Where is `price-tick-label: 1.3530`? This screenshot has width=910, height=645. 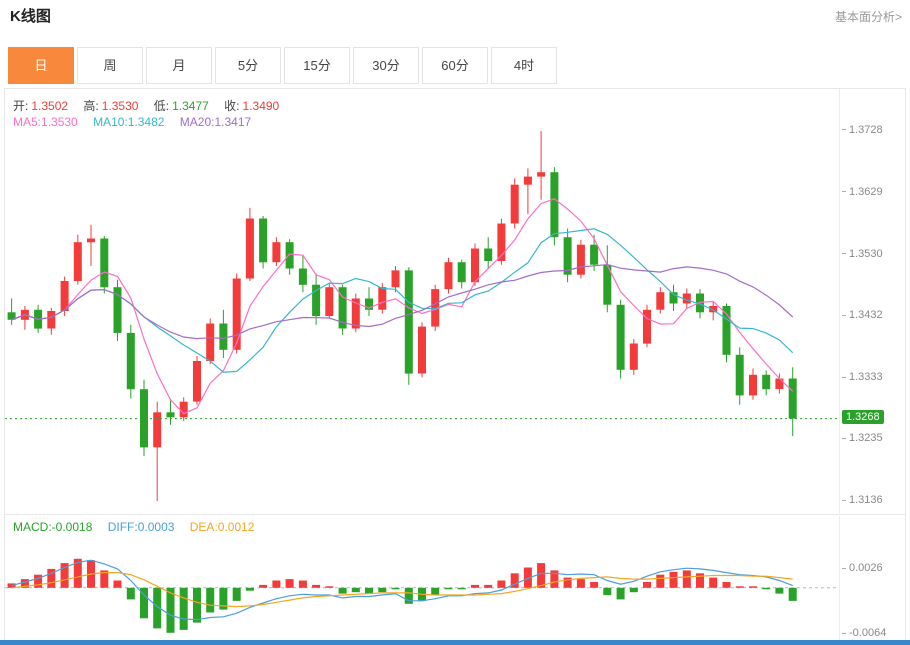 price-tick-label: 1.3530 is located at coordinates (862, 254).